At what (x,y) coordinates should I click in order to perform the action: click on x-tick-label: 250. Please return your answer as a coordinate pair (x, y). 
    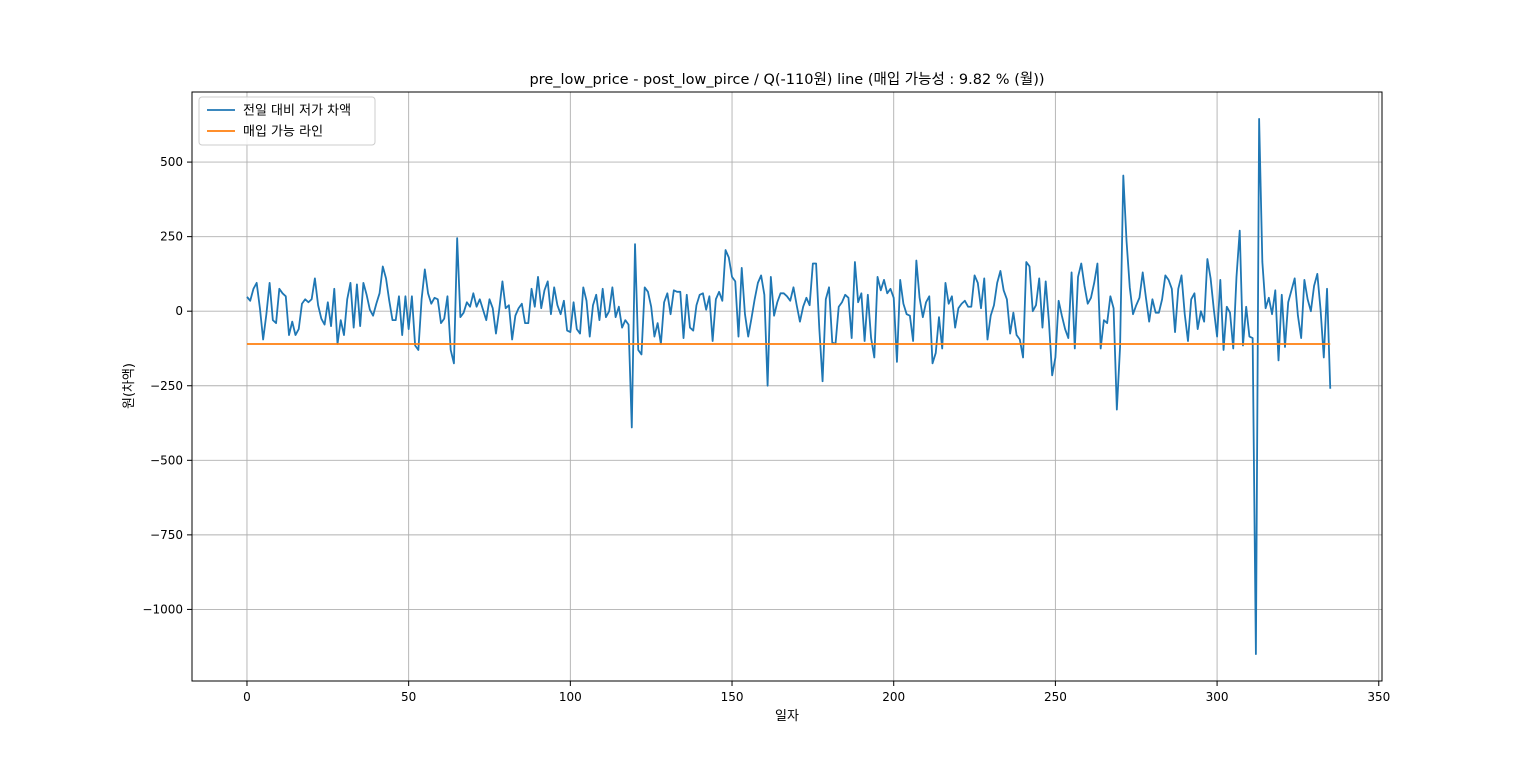
    Looking at the image, I should click on (1055, 697).